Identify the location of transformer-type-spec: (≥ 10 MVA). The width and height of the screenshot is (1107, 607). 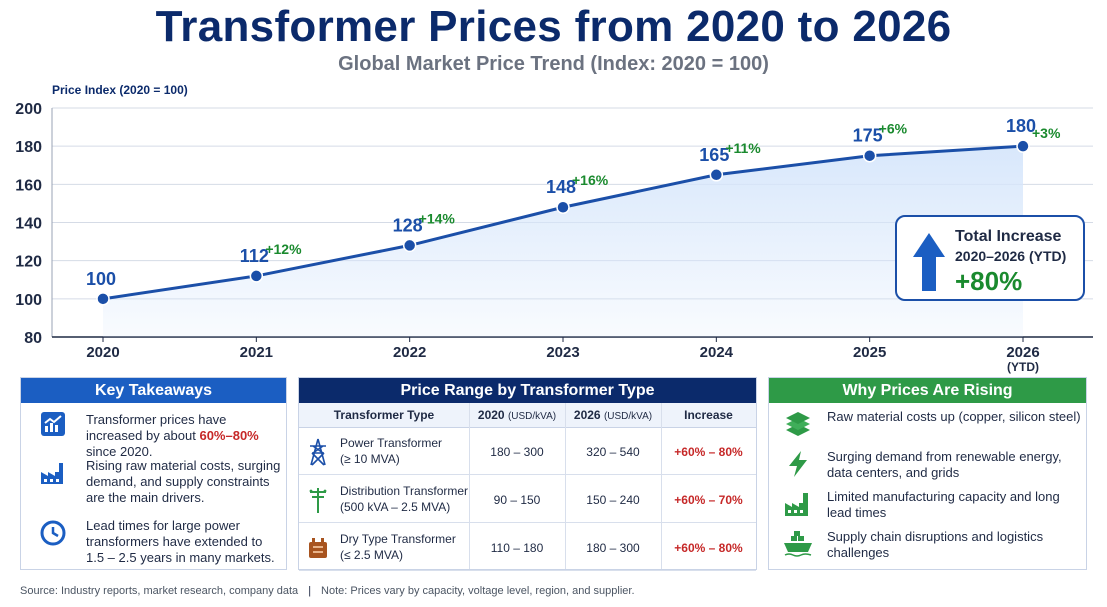
(370, 459).